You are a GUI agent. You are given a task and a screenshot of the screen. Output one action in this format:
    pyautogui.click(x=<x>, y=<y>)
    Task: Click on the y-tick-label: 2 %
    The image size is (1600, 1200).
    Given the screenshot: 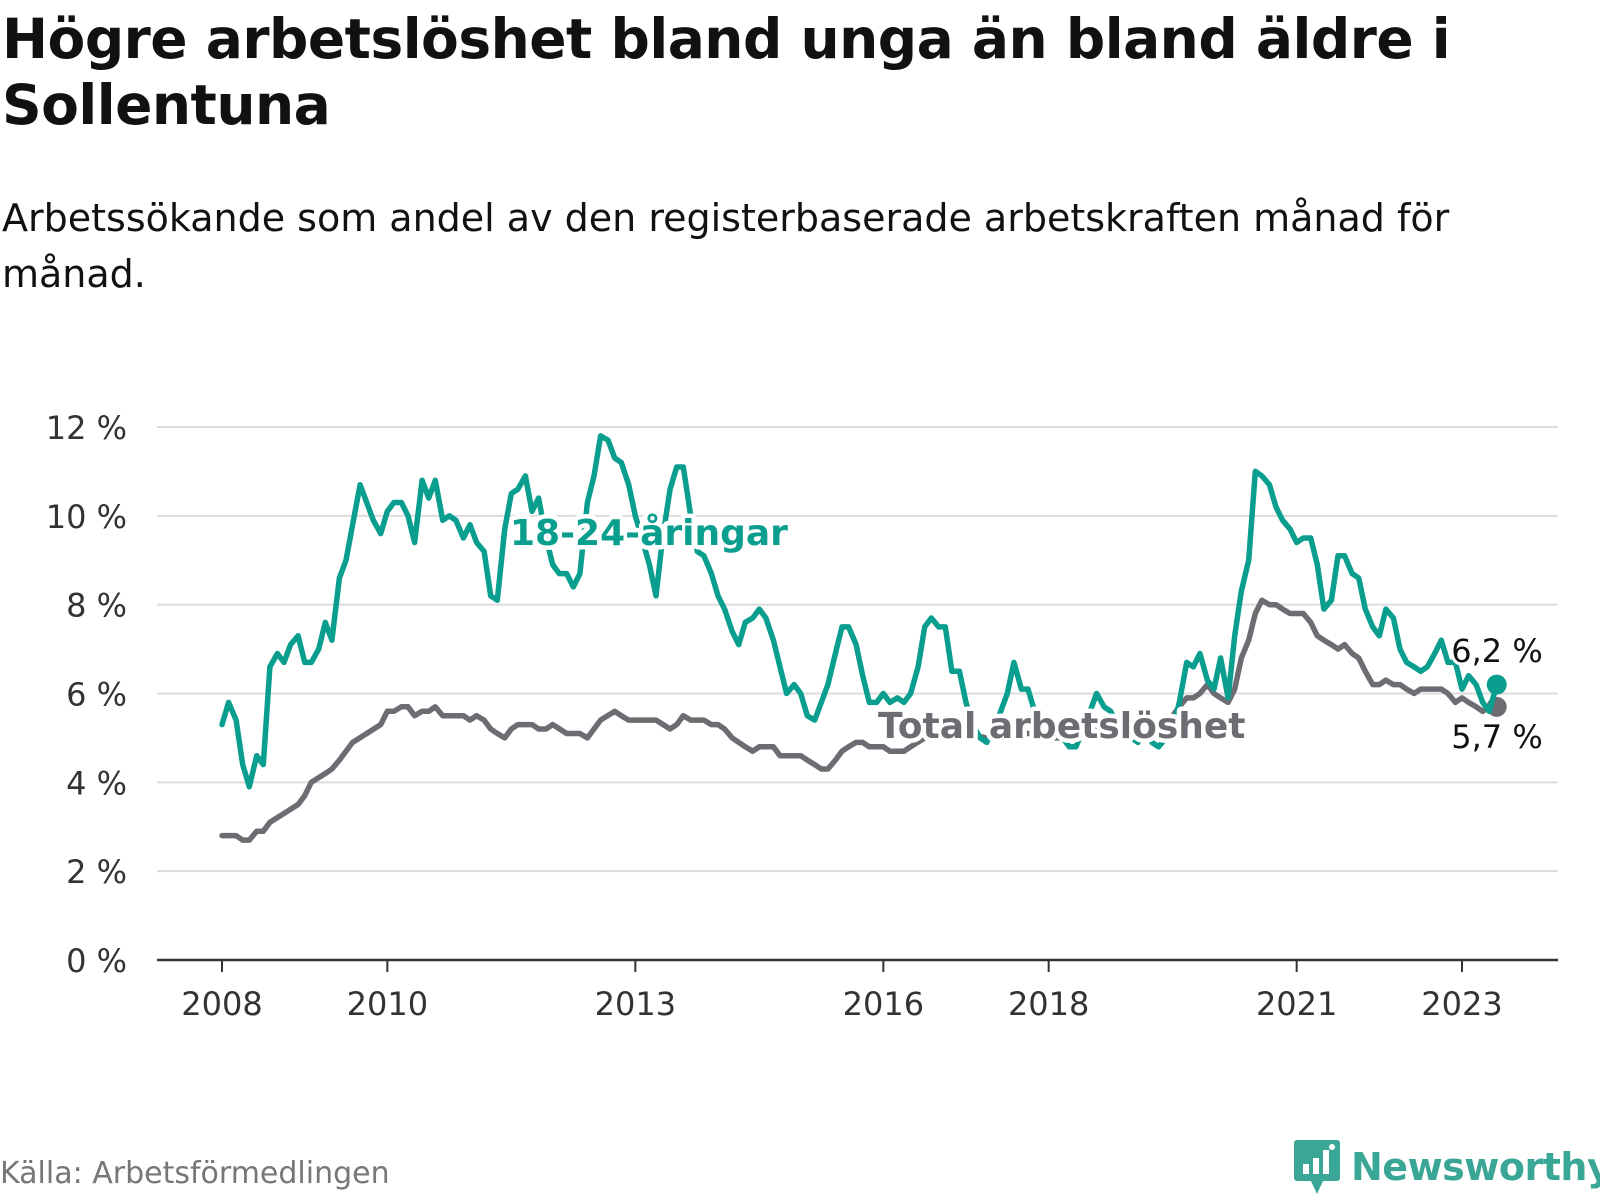 What is the action you would take?
    pyautogui.click(x=96, y=872)
    